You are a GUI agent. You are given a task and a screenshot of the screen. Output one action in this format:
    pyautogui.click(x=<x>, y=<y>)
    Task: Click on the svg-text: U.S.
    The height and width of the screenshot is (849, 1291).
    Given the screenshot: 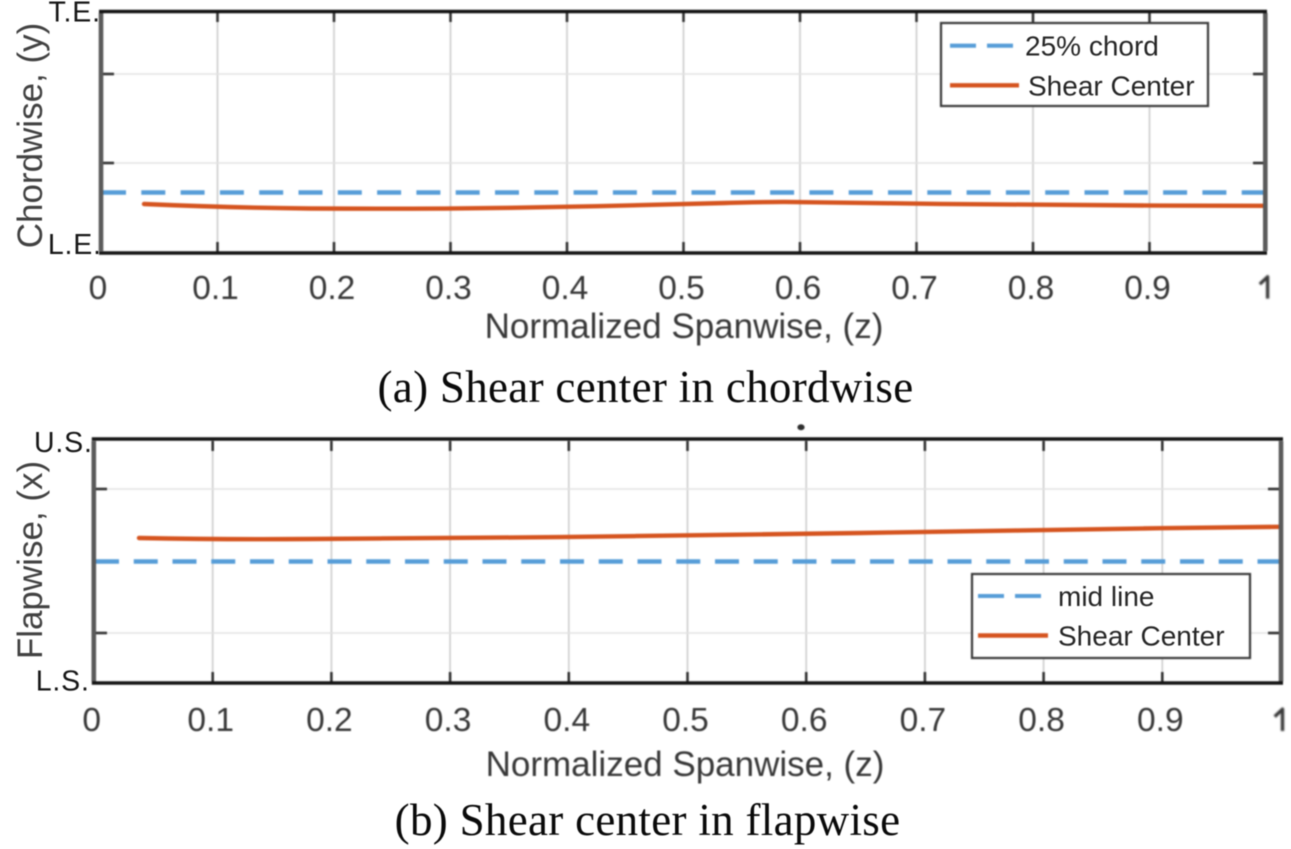 What is the action you would take?
    pyautogui.click(x=63, y=443)
    